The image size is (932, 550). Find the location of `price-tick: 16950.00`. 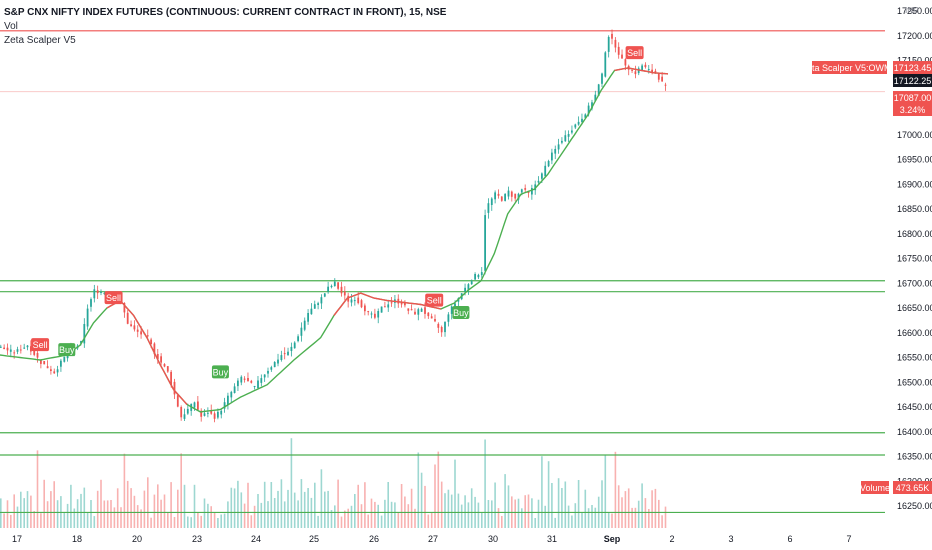

price-tick: 16950.00 is located at coordinates (914, 160).